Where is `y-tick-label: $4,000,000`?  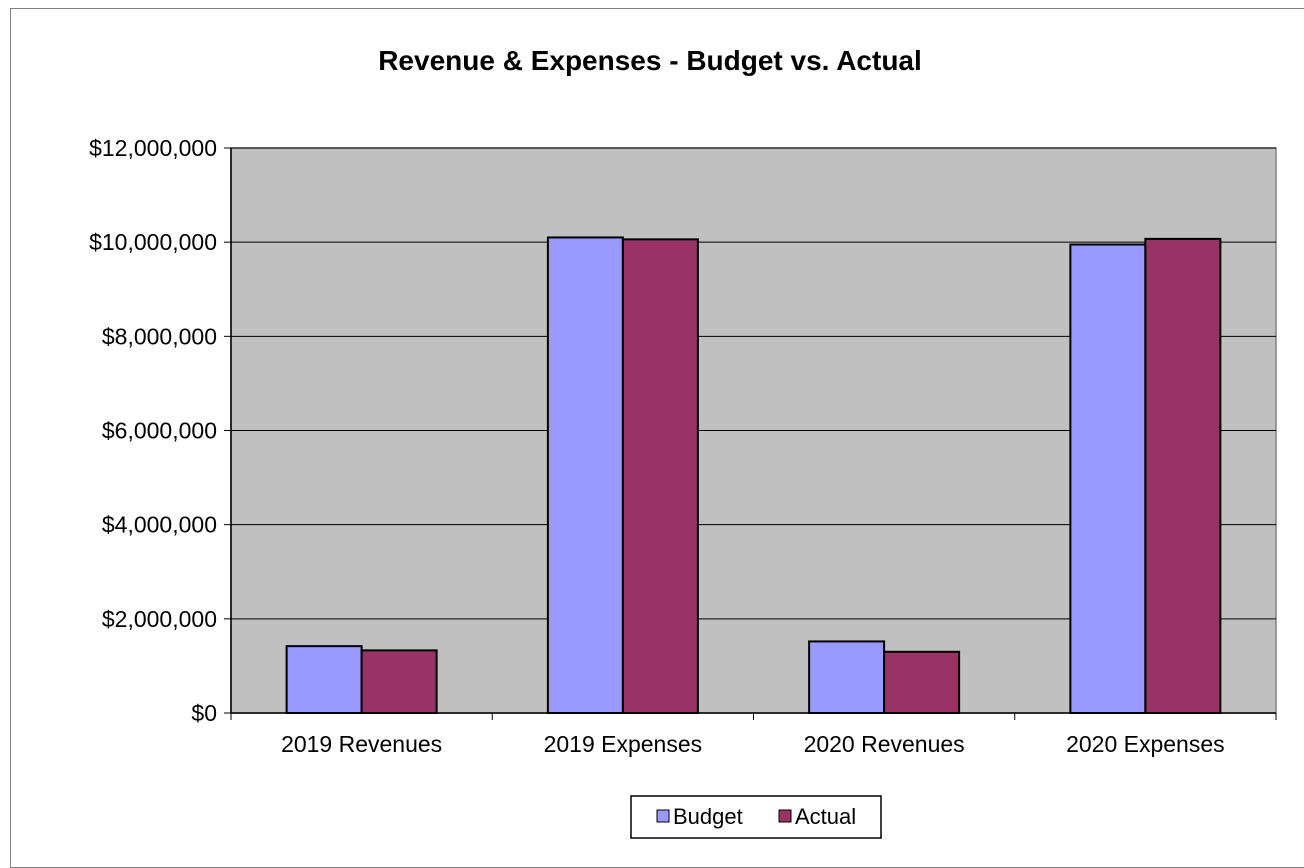
y-tick-label: $4,000,000 is located at coordinates (159, 525).